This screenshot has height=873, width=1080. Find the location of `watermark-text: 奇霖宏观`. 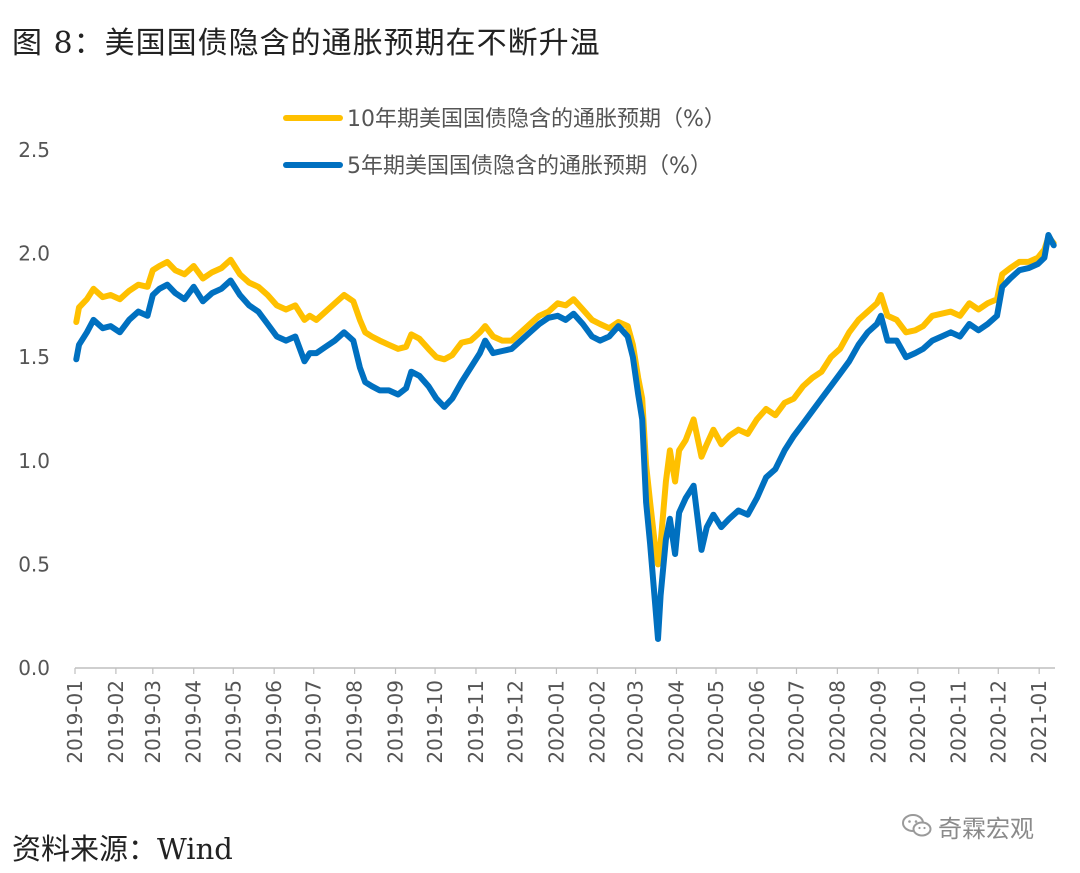

watermark-text: 奇霖宏观 is located at coordinates (986, 828).